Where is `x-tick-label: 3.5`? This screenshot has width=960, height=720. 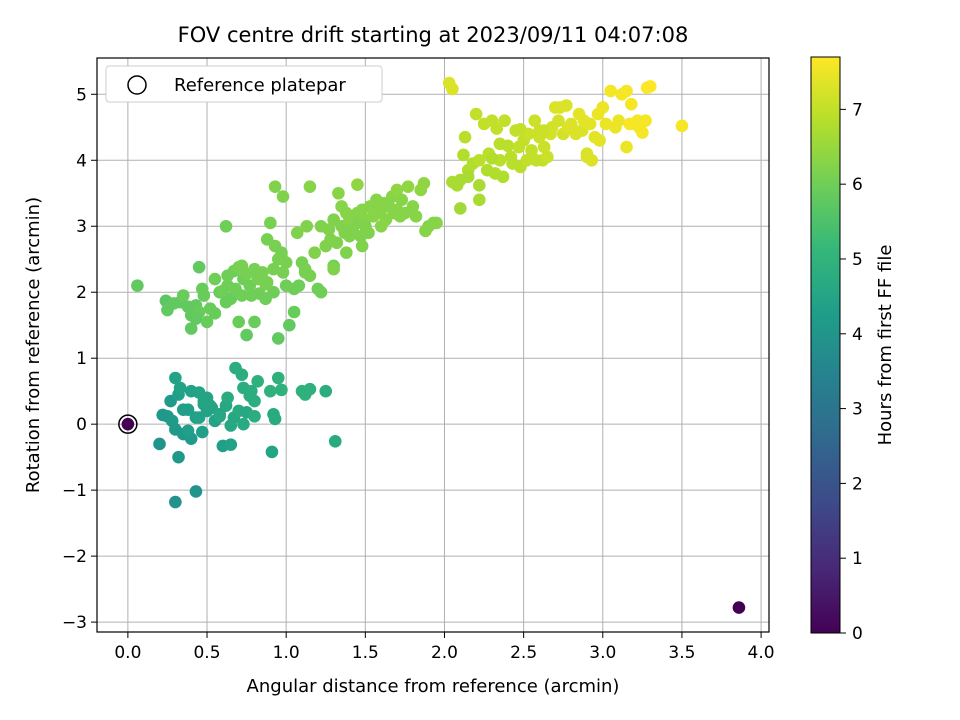
x-tick-label: 3.5 is located at coordinates (681, 653).